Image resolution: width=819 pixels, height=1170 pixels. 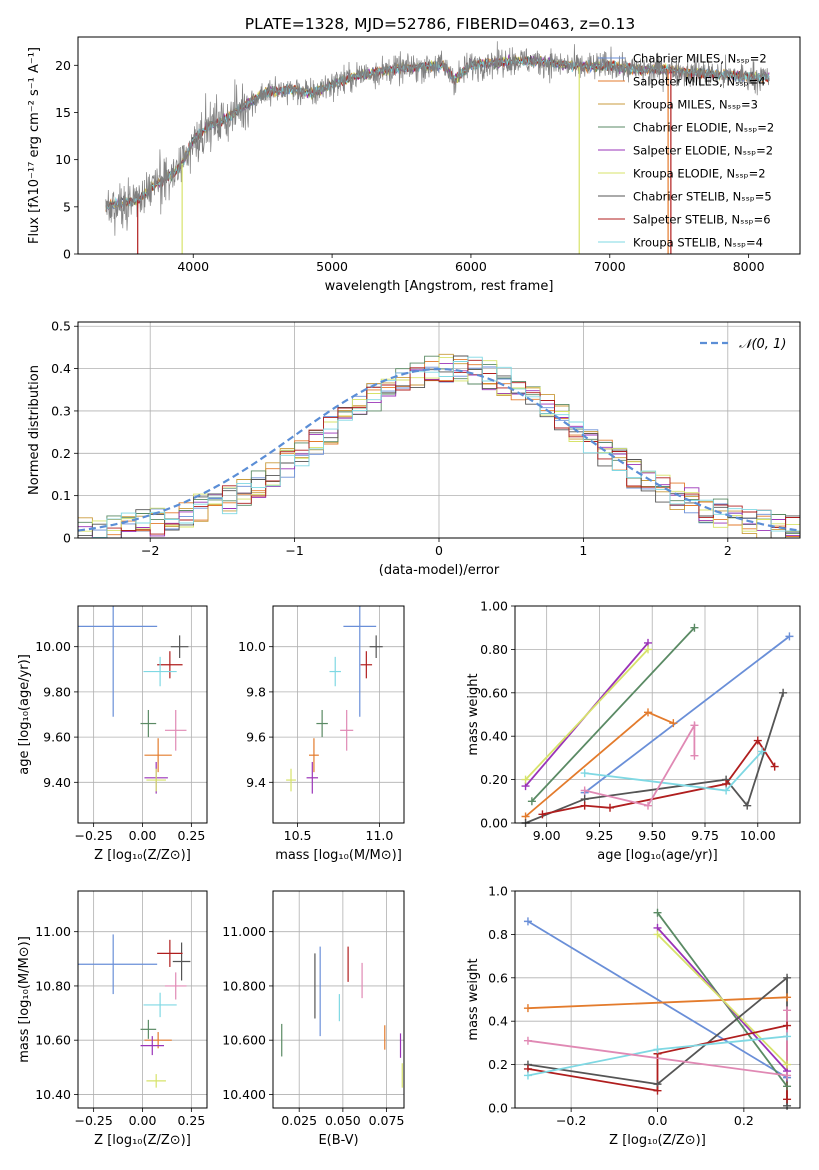 What do you see at coordinates (53, 646) in the screenshot?
I see `y-tick-label: 10.00` at bounding box center [53, 646].